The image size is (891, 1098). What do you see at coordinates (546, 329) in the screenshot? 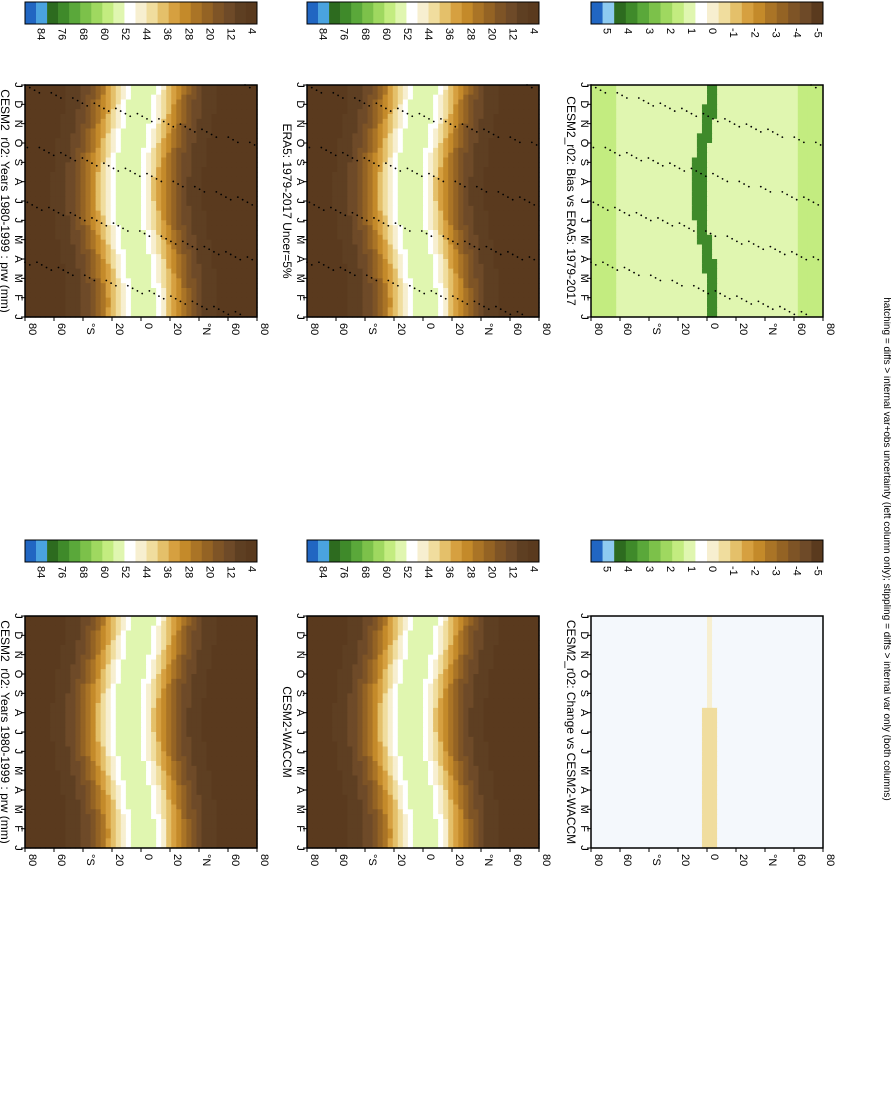
I see `lat-label: 80` at bounding box center [546, 329].